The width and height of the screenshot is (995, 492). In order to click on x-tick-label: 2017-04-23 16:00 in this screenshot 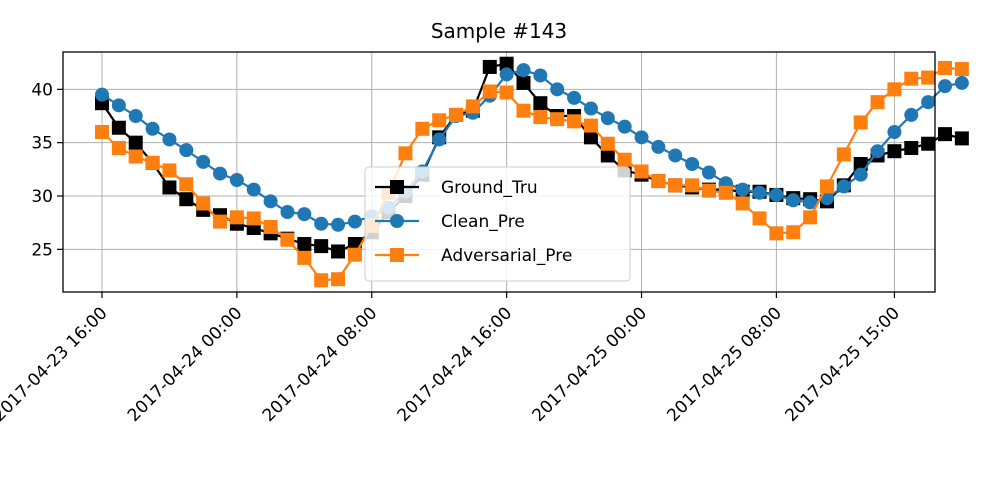, I will do `click(56, 364)`.